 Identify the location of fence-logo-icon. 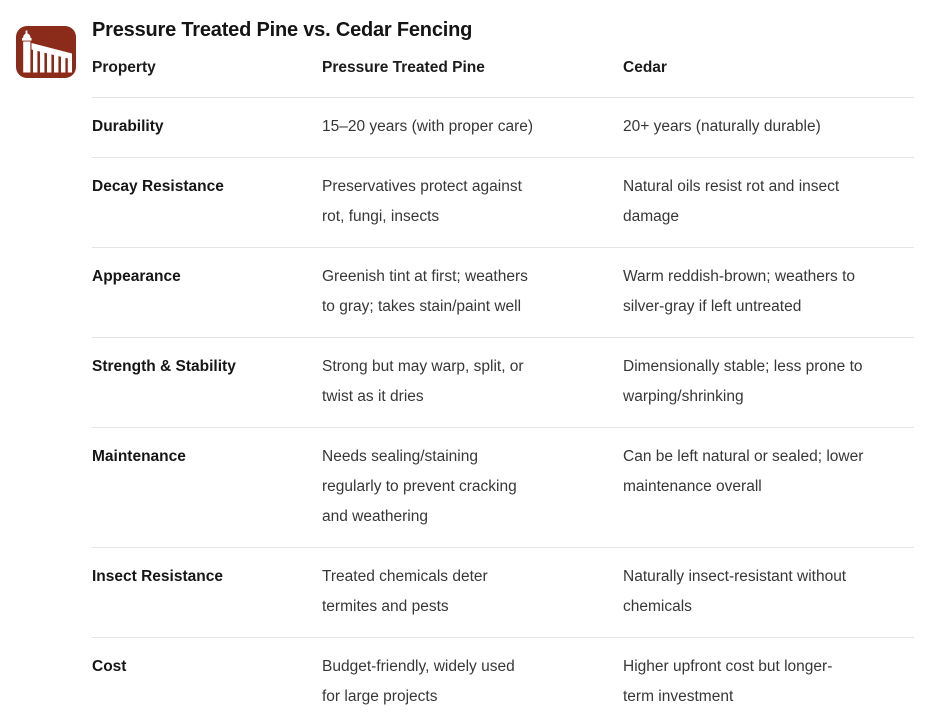
(46, 52).